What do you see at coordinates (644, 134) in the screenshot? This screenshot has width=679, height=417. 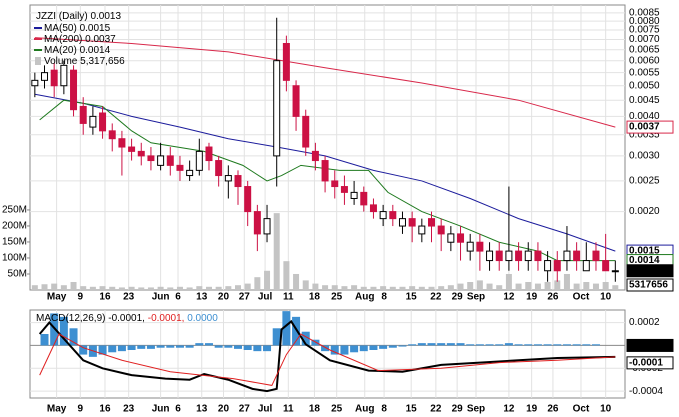 I see `y-tick-label: 0.0035` at bounding box center [644, 134].